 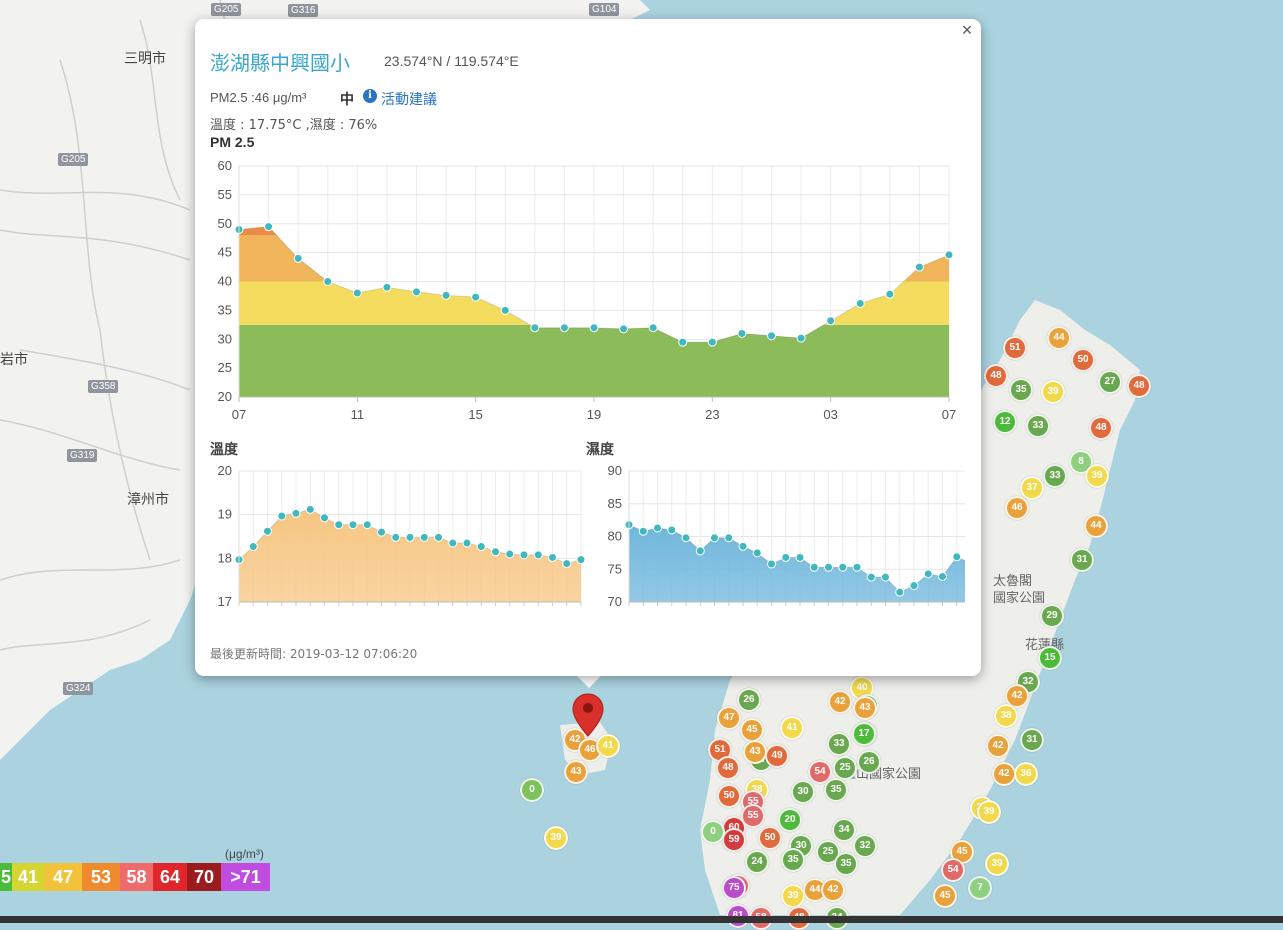 What do you see at coordinates (790, 820) in the screenshot?
I see `station-marker: 20` at bounding box center [790, 820].